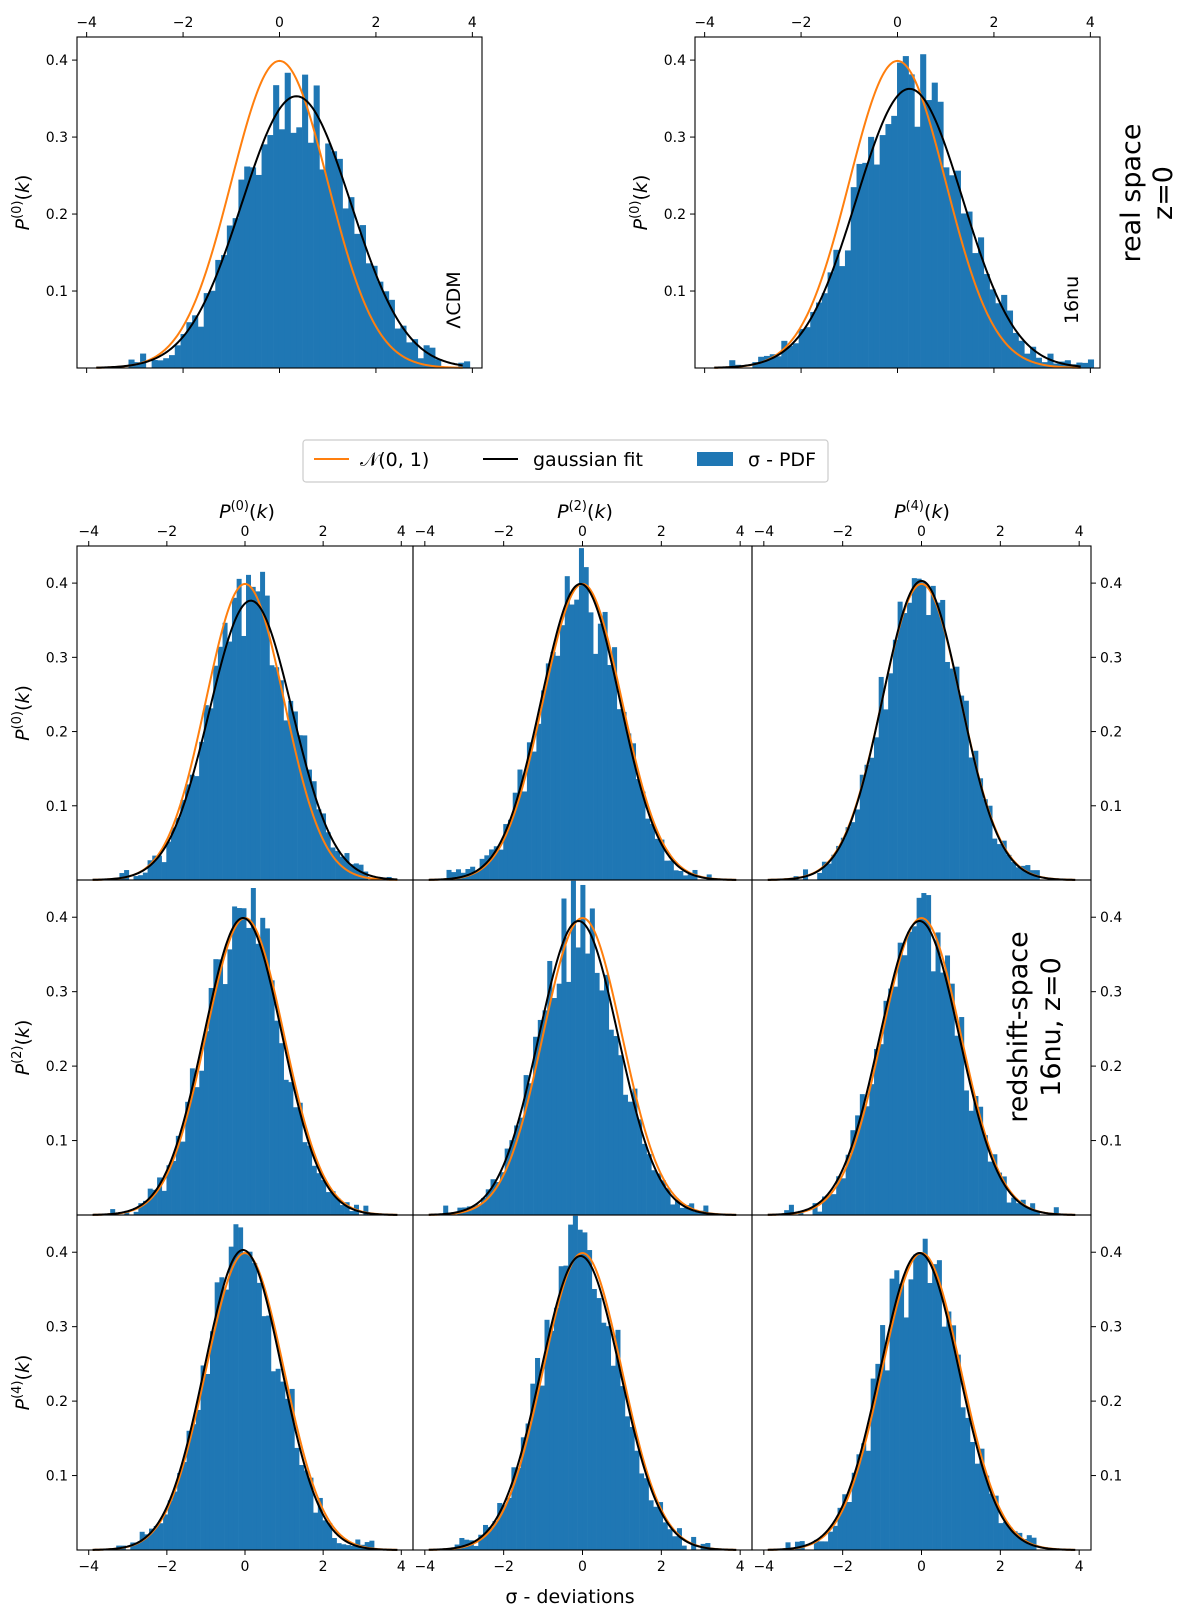  Describe the element at coordinates (57, 1328) in the screenshot. I see `y-tick-label: 0.3` at that location.